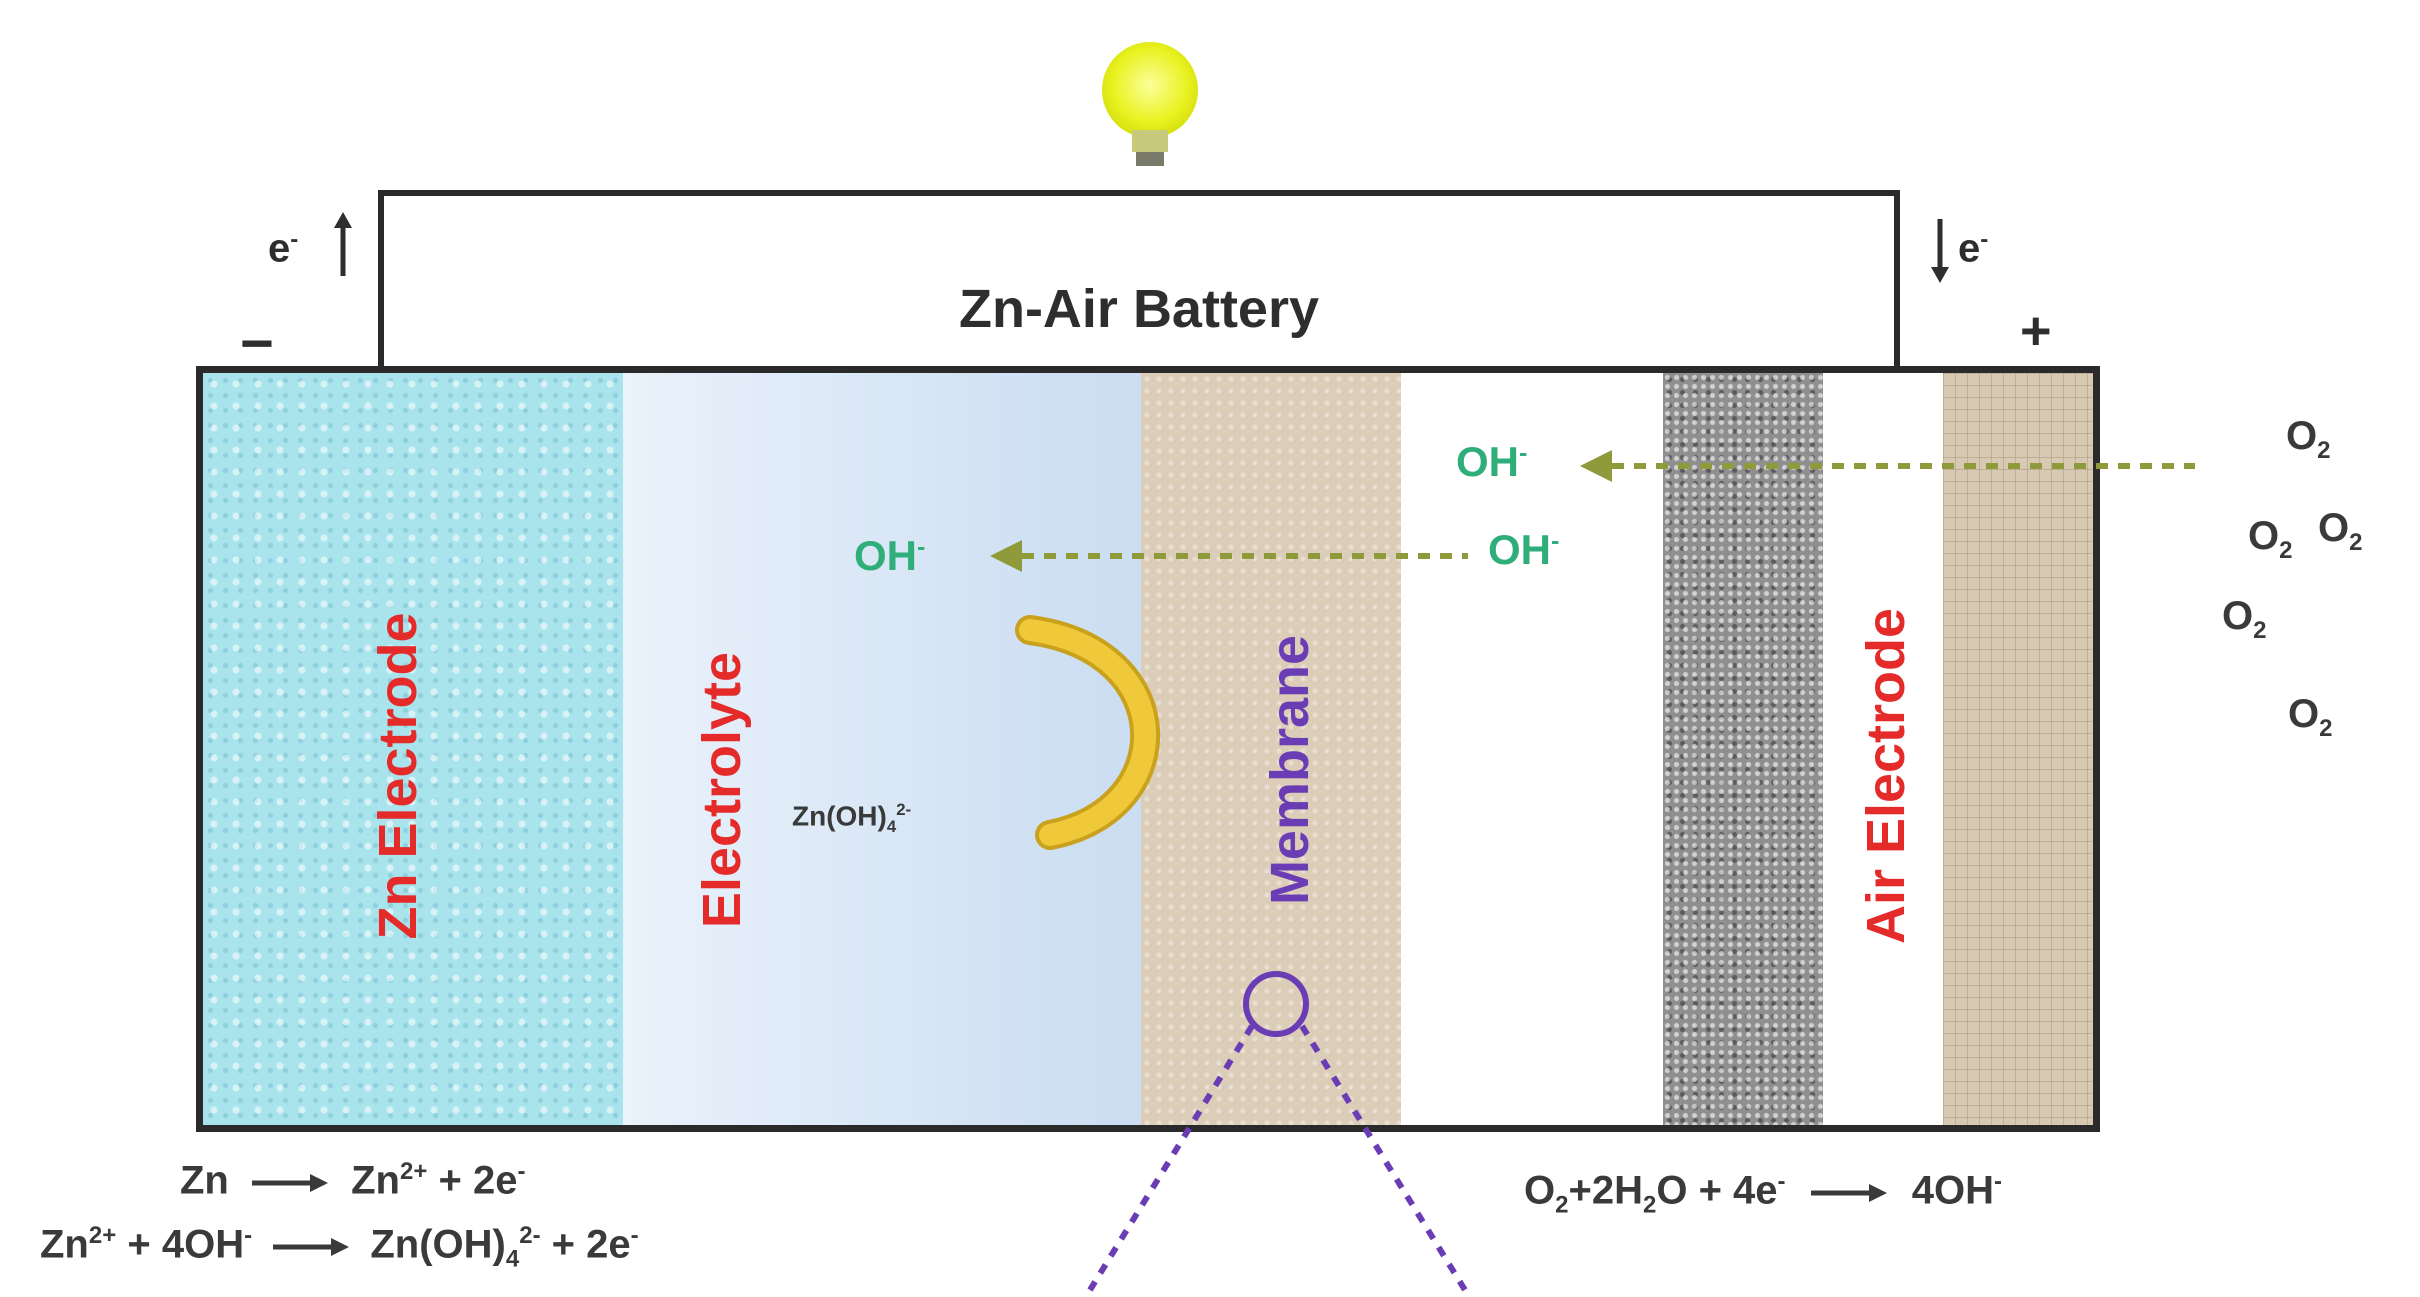  I want to click on zn-electrode-layer, so click(413, 749).